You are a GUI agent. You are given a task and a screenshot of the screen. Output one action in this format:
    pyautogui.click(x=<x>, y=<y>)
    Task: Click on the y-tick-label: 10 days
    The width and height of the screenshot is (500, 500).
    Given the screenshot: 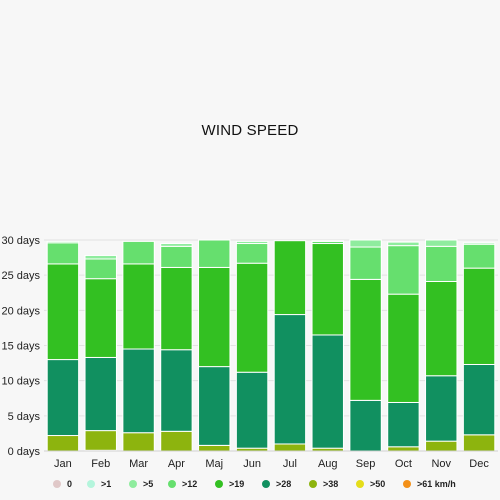 What is the action you would take?
    pyautogui.click(x=20, y=382)
    